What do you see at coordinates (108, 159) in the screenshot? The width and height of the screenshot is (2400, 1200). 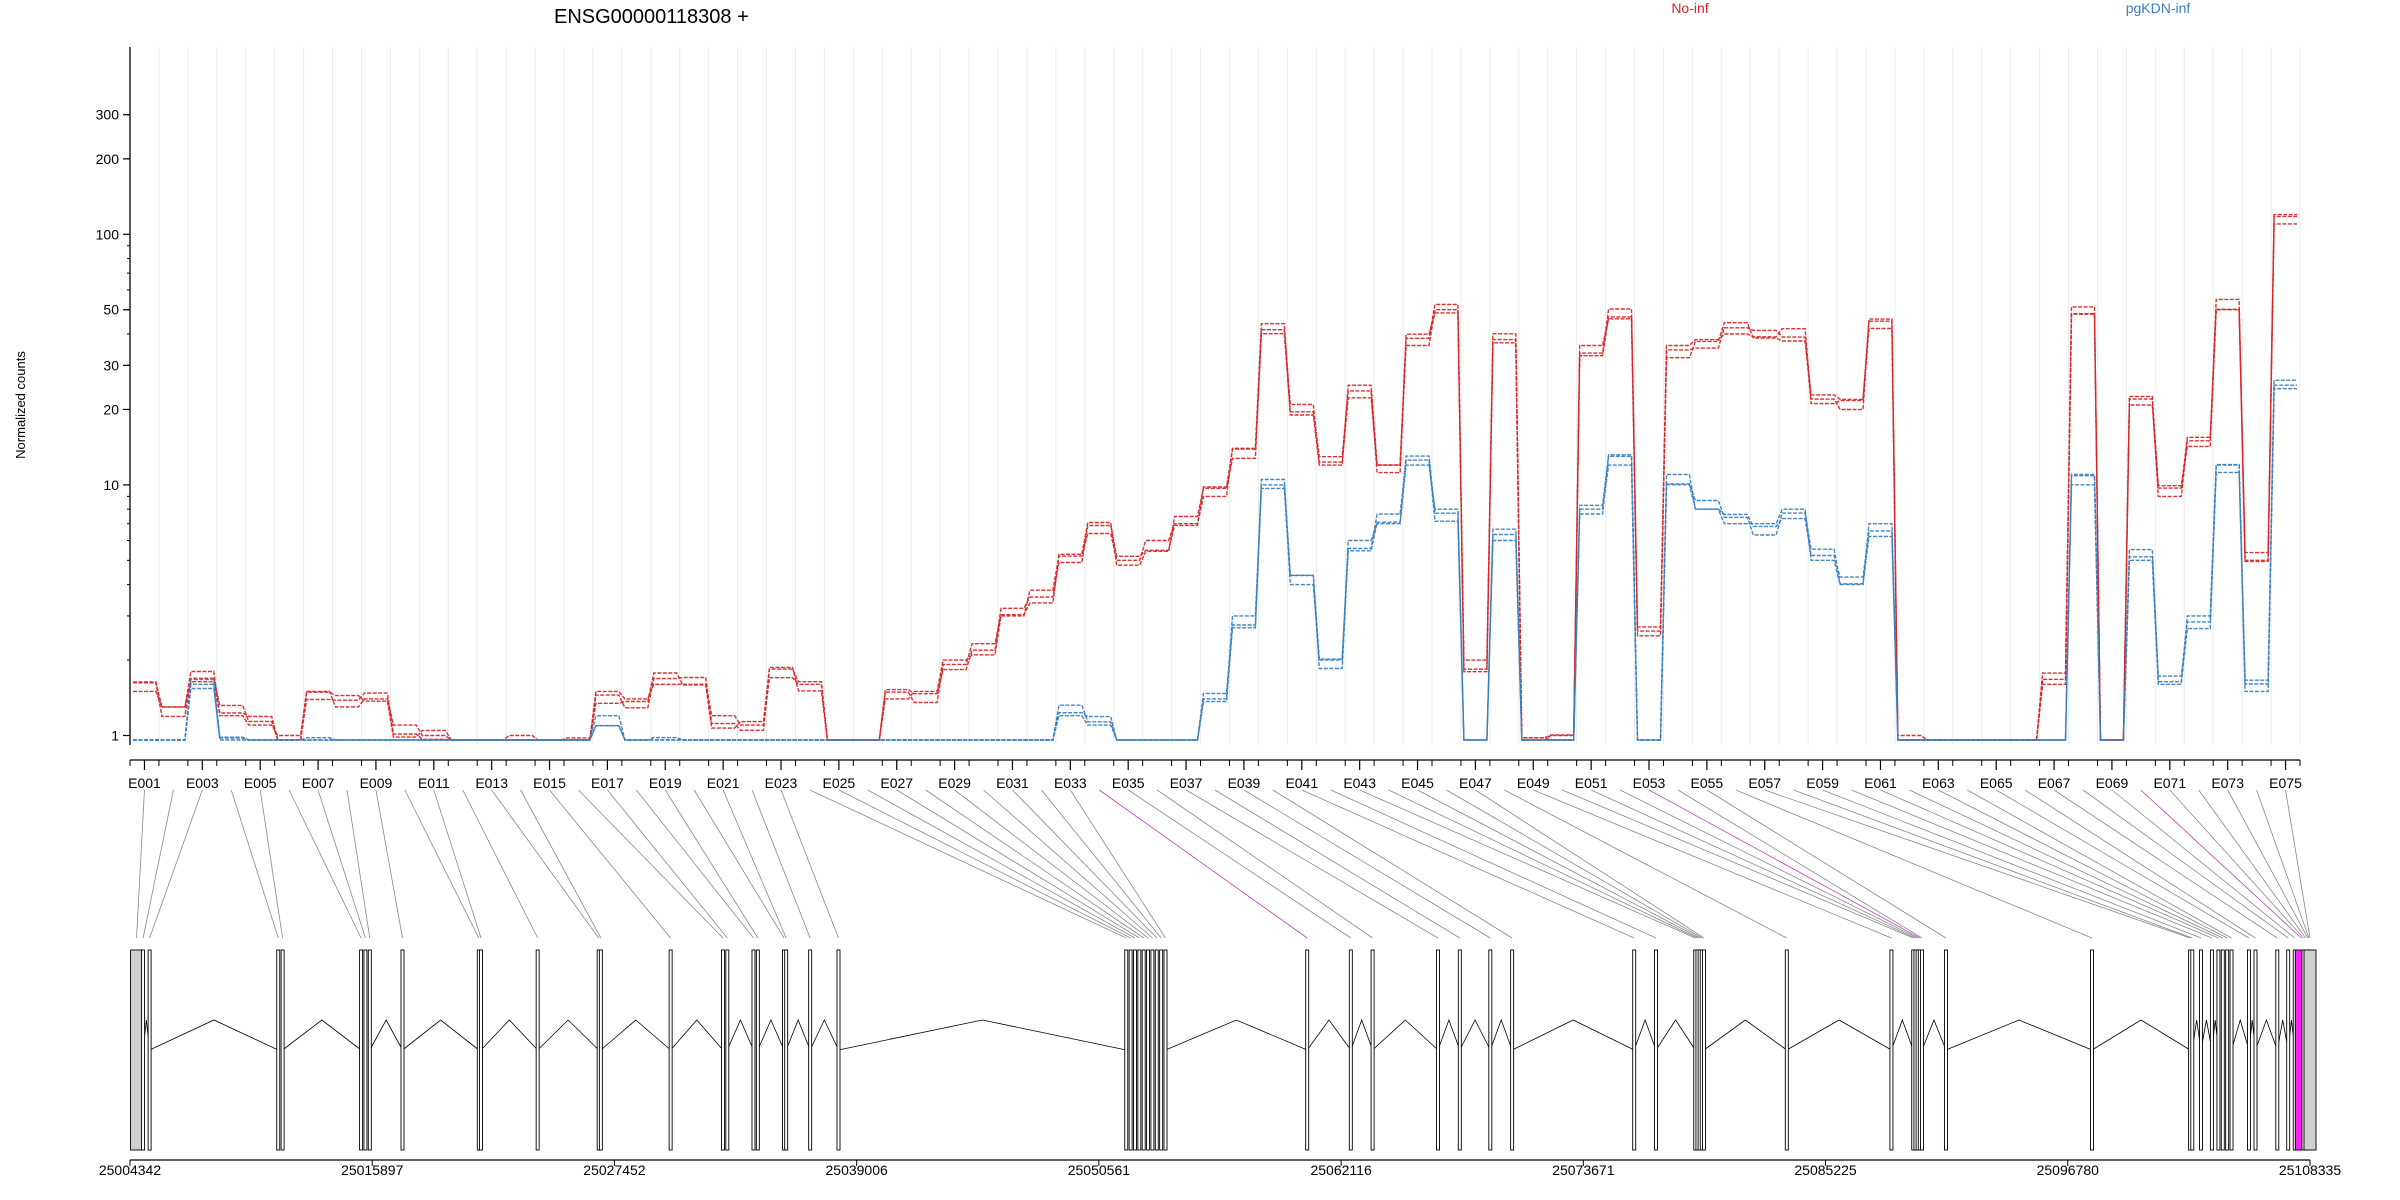 I see `y-tick-label: 200` at bounding box center [108, 159].